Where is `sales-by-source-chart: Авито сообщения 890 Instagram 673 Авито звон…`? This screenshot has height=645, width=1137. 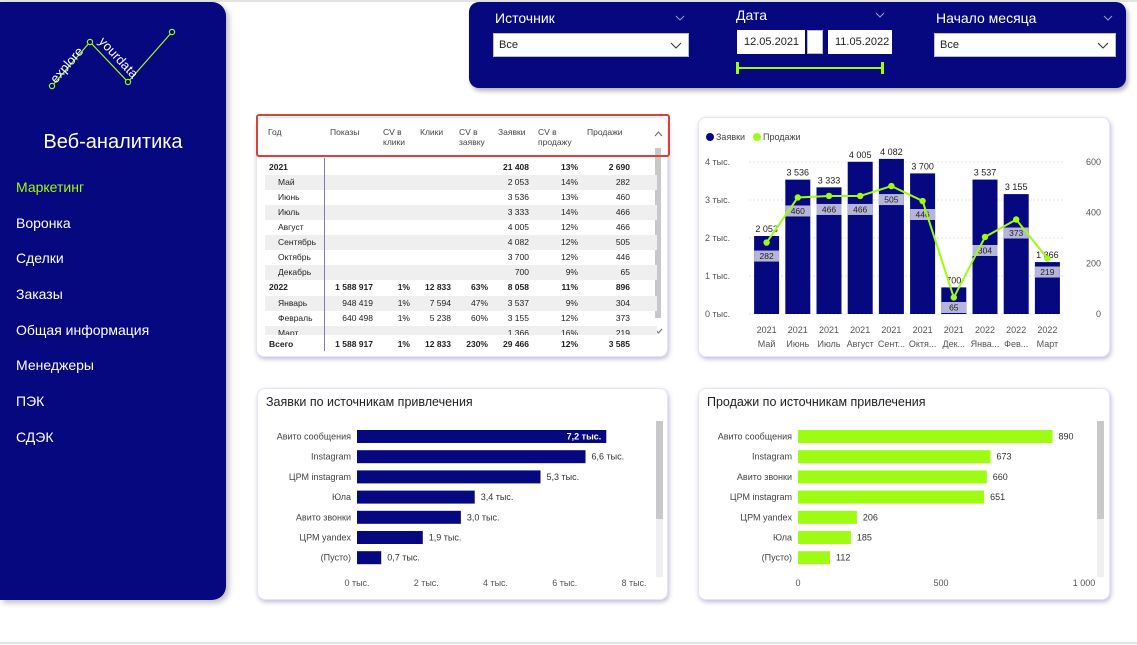
sales-by-source-chart: Авито сообщения 890 Instagram 673 Авито звон… is located at coordinates (911, 504).